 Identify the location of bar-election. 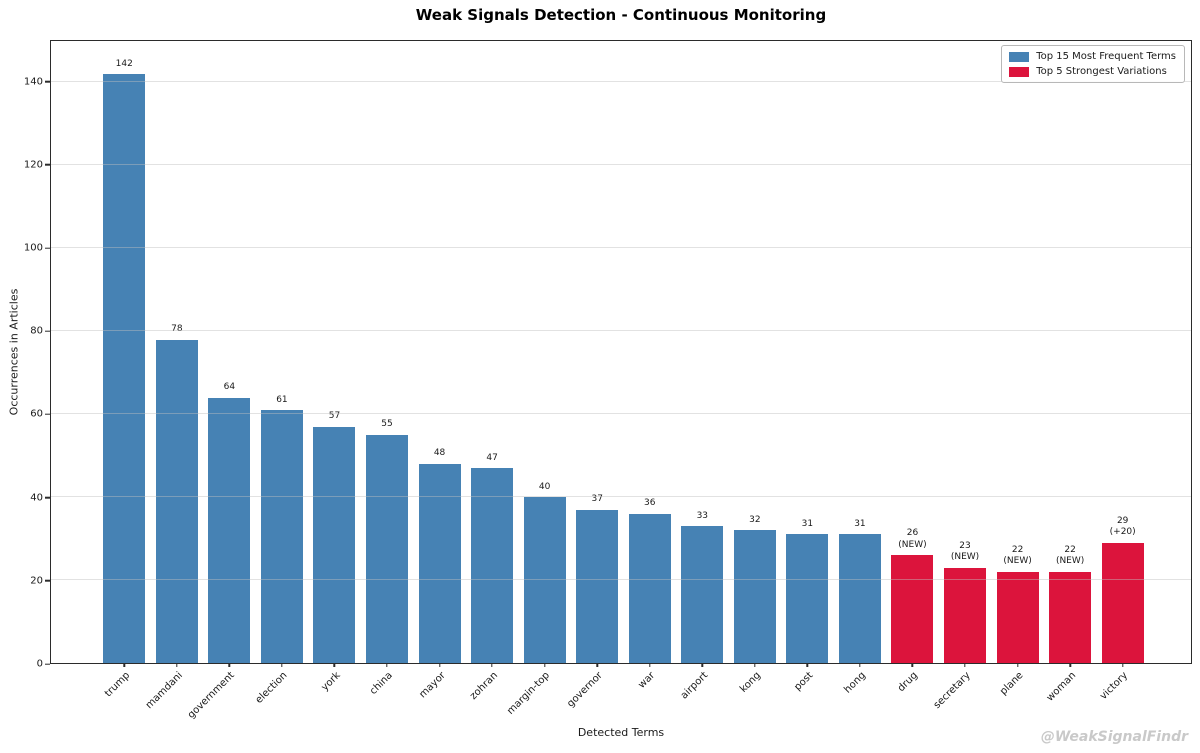
(281, 536).